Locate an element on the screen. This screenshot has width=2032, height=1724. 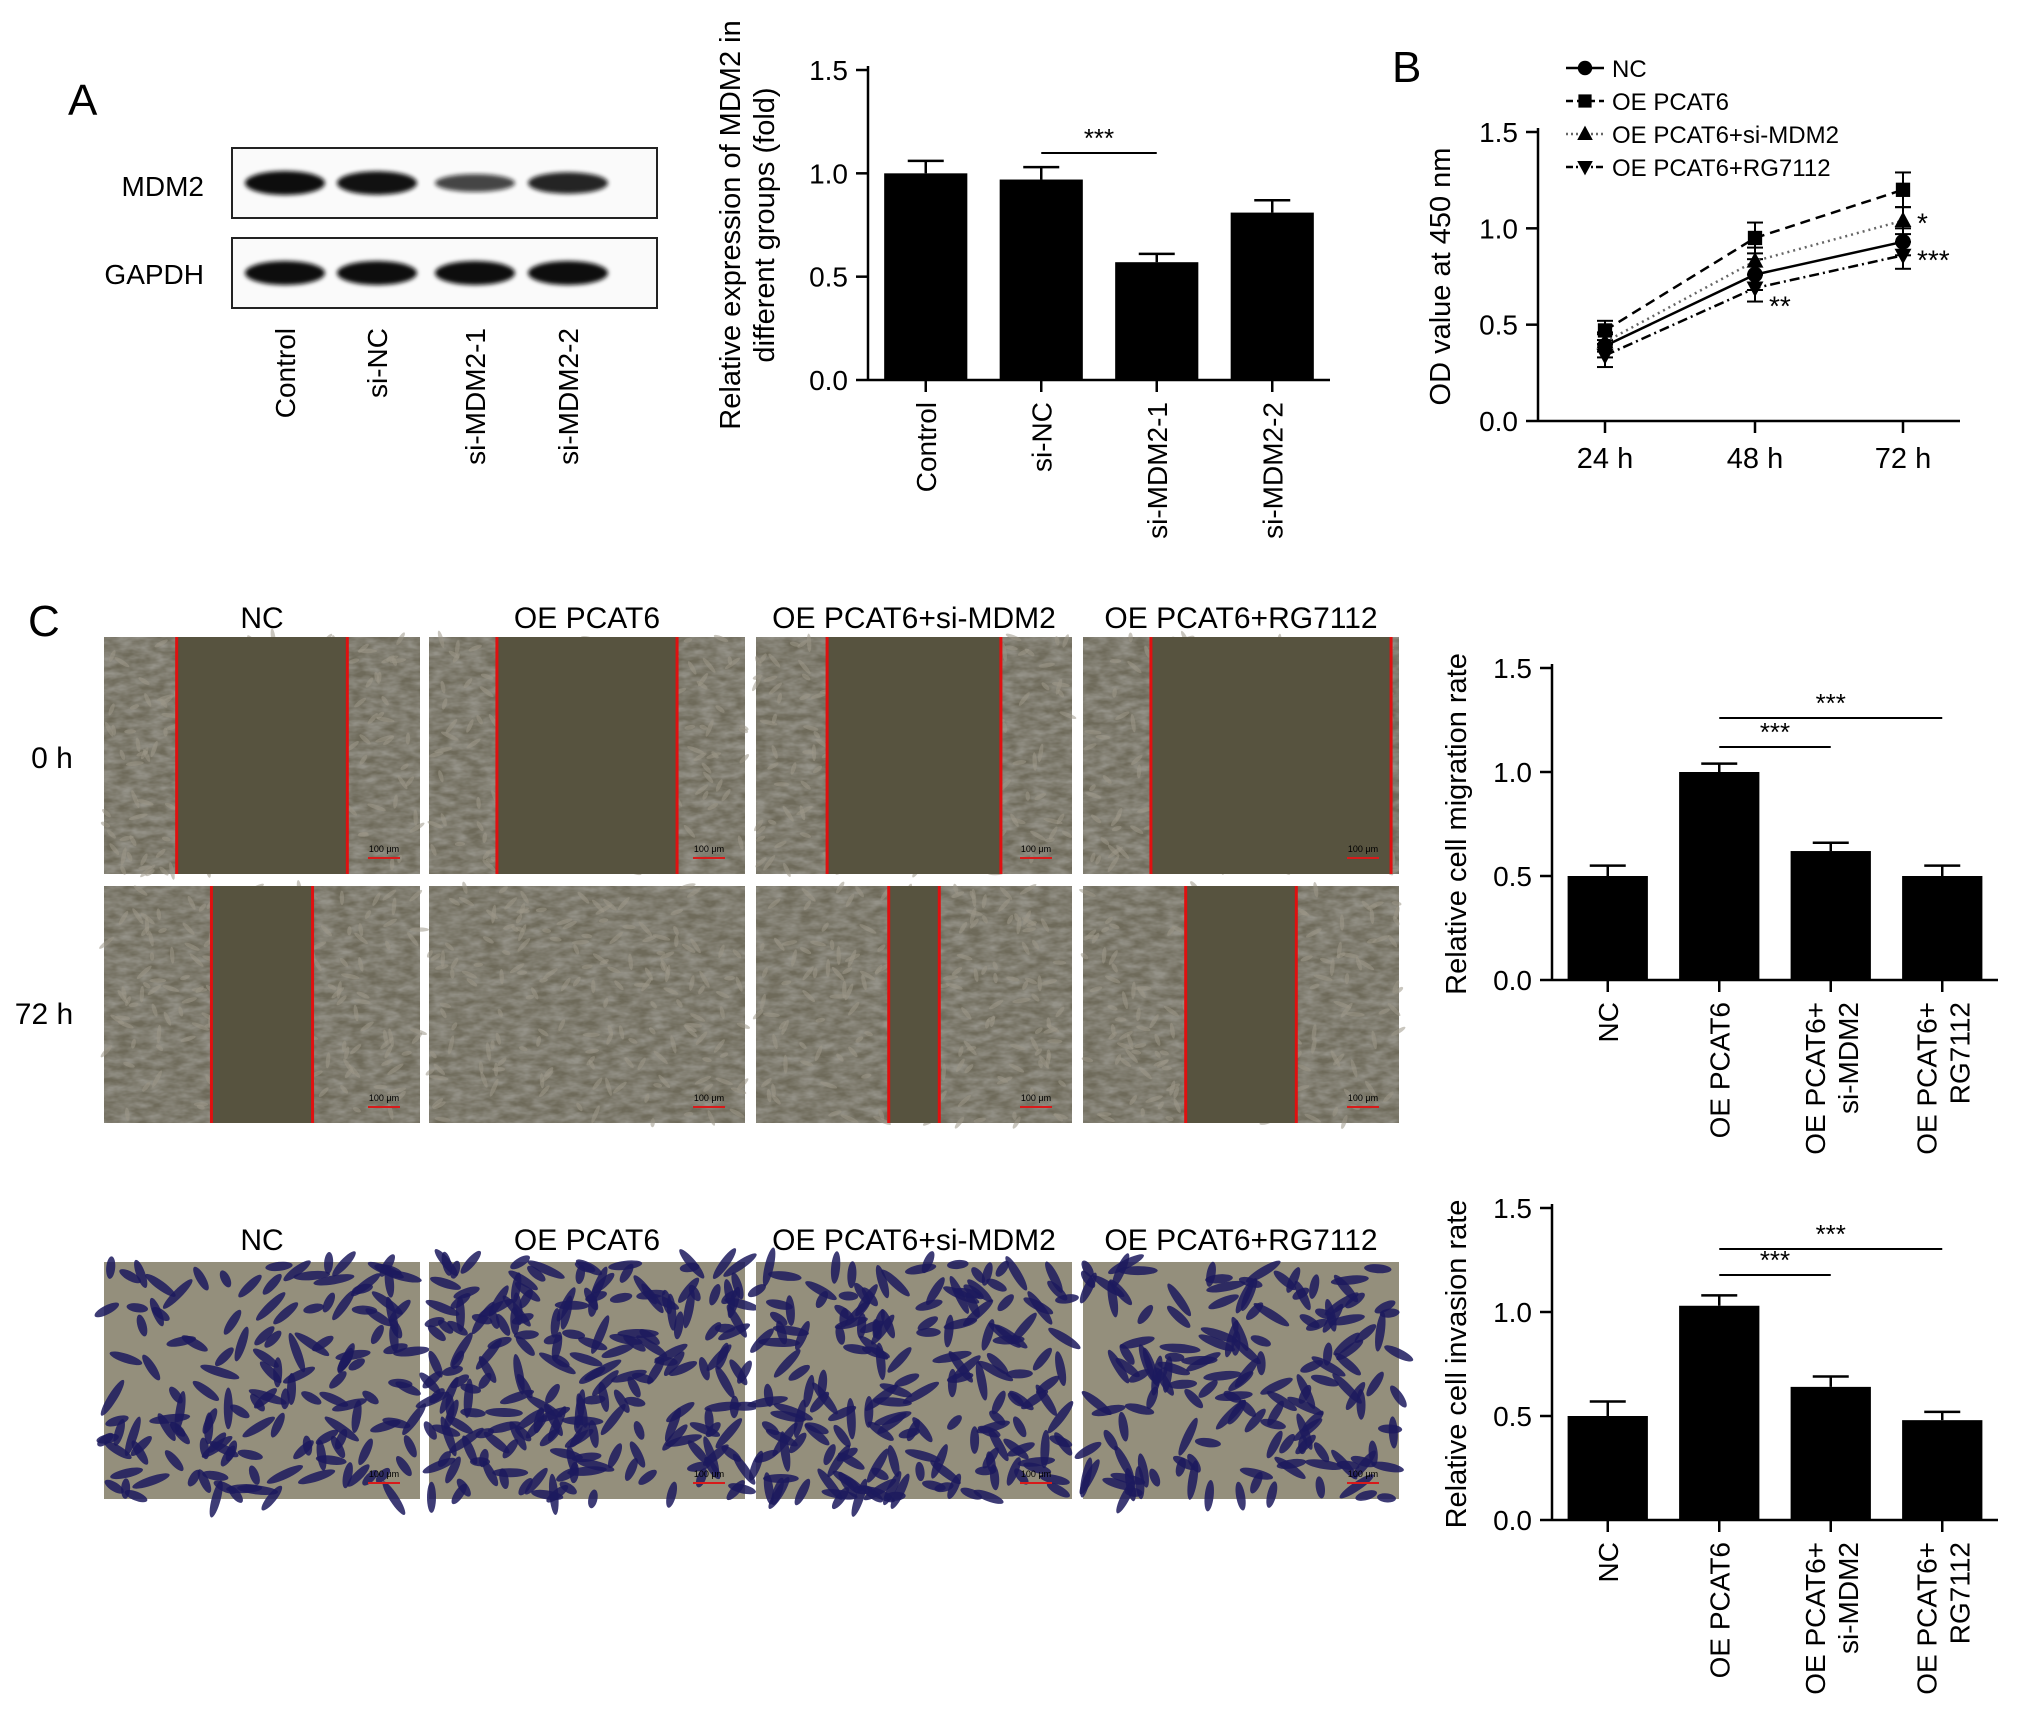
micrograph-group-label: NC is located at coordinates (261, 1240).